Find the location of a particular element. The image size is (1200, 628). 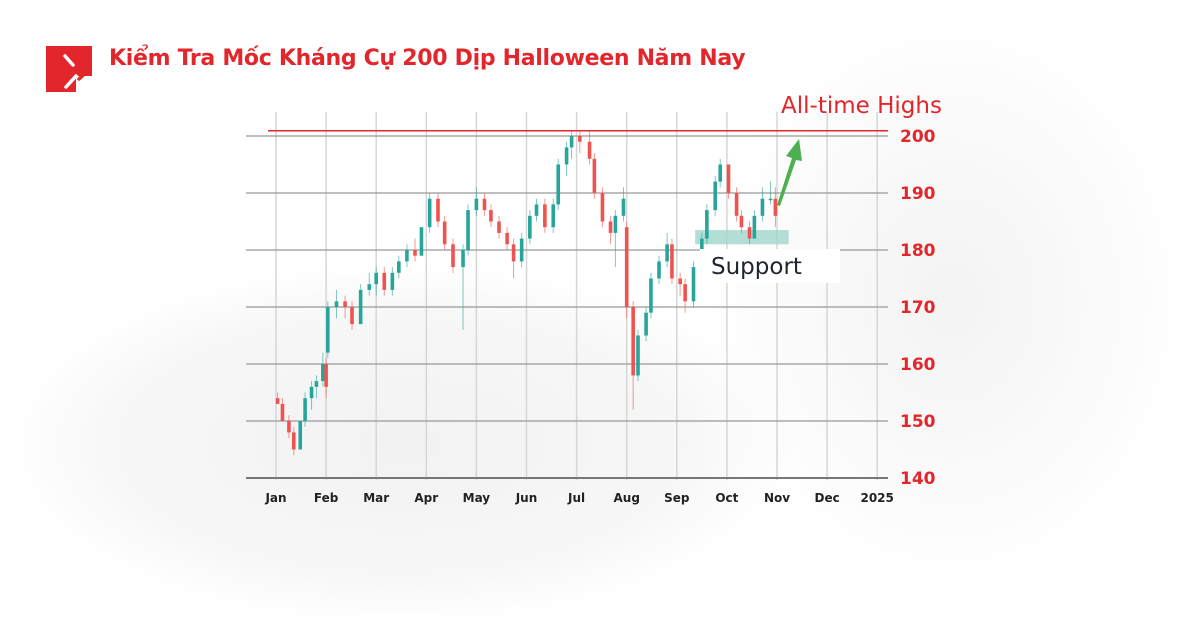

x-tick-label: Nov is located at coordinates (777, 498).